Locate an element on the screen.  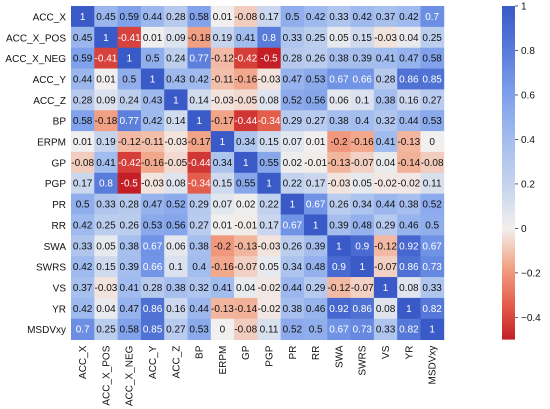
cell-value-label: 0.77 is located at coordinates (199, 59).